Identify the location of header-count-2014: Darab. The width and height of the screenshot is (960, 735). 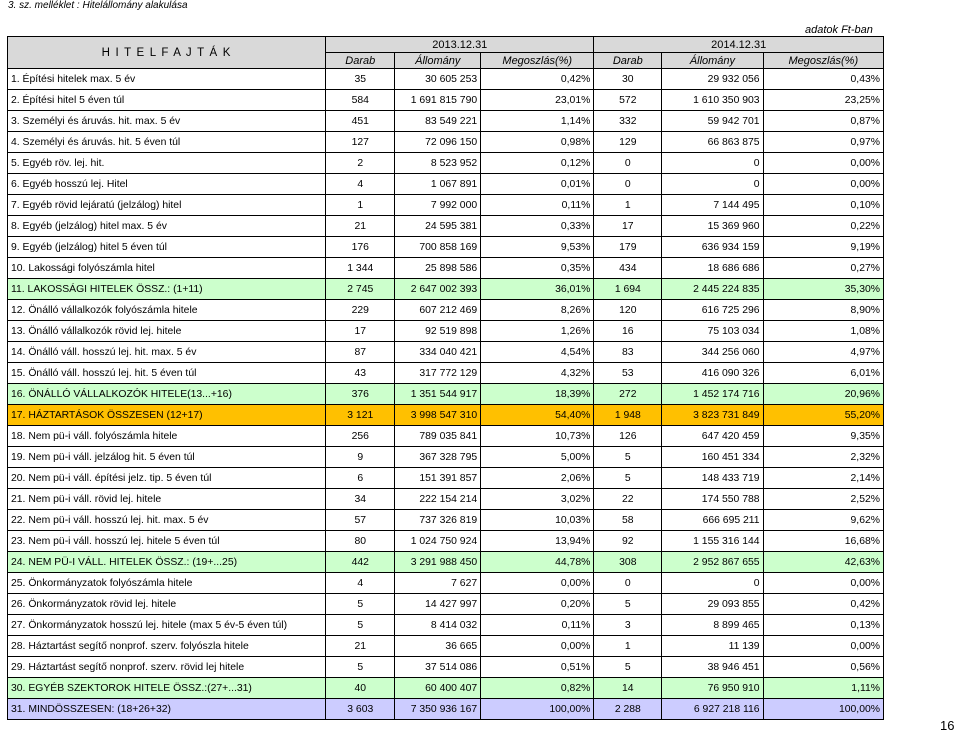
(628, 60).